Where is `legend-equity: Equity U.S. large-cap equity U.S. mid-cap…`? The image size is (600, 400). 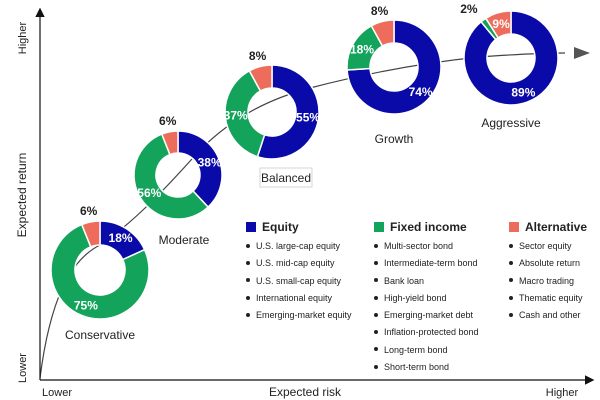
legend-equity: Equity U.S. large-cap equity U.S. mid-cap… is located at coordinates (299, 272).